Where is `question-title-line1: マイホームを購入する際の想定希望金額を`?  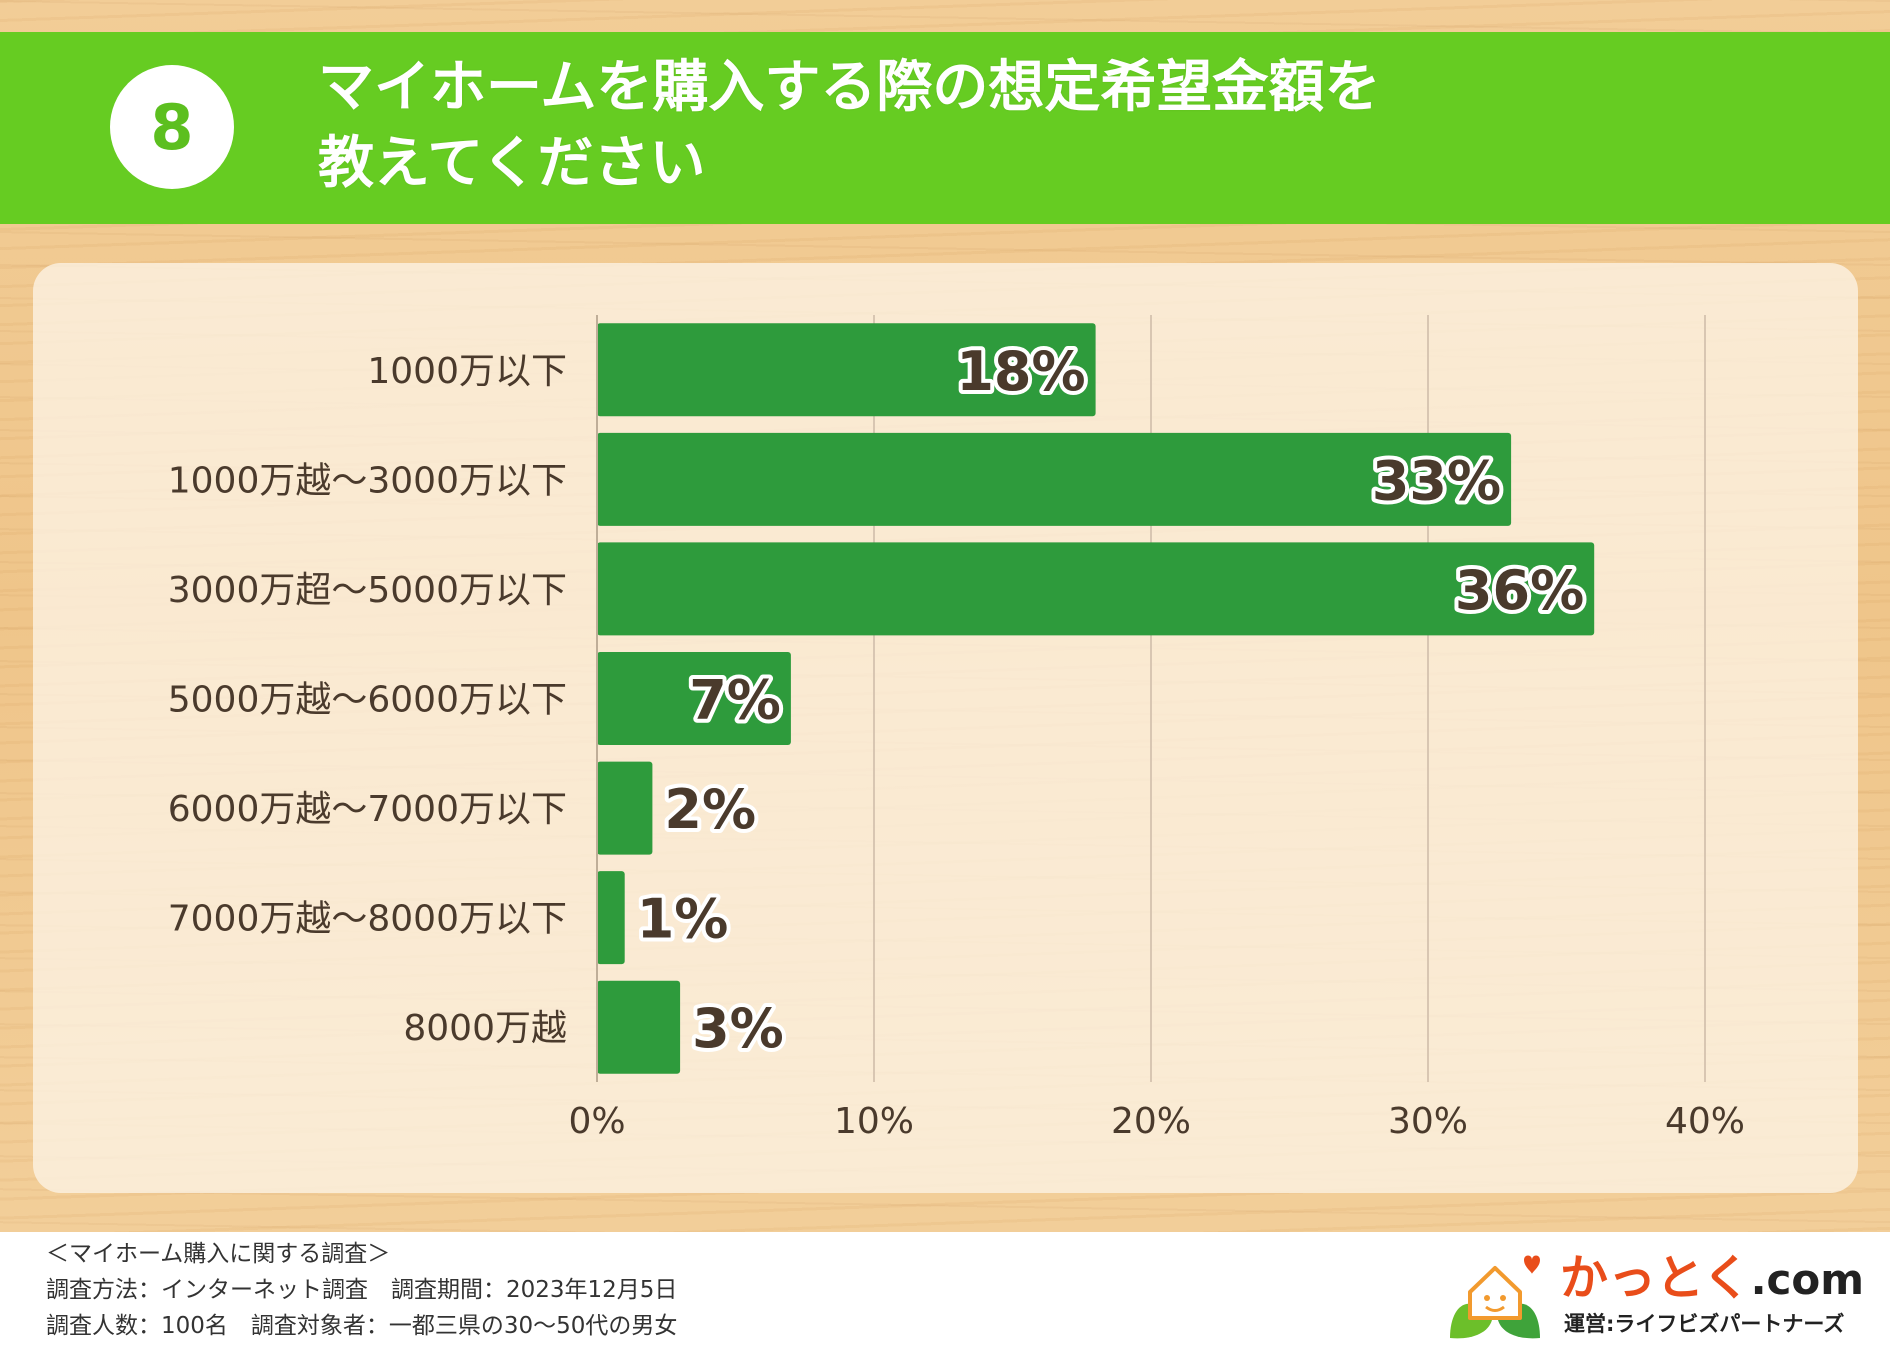 question-title-line1: マイホームを購入する際の想定希望金額を is located at coordinates (849, 87).